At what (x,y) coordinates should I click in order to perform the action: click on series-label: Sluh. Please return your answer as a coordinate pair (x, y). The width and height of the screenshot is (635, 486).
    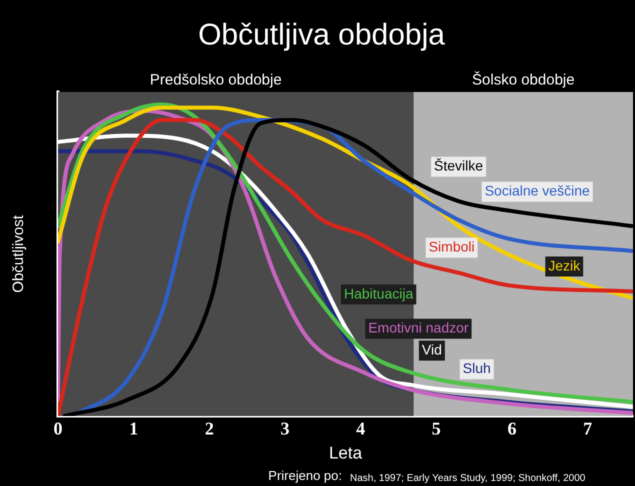
    Looking at the image, I should click on (476, 368).